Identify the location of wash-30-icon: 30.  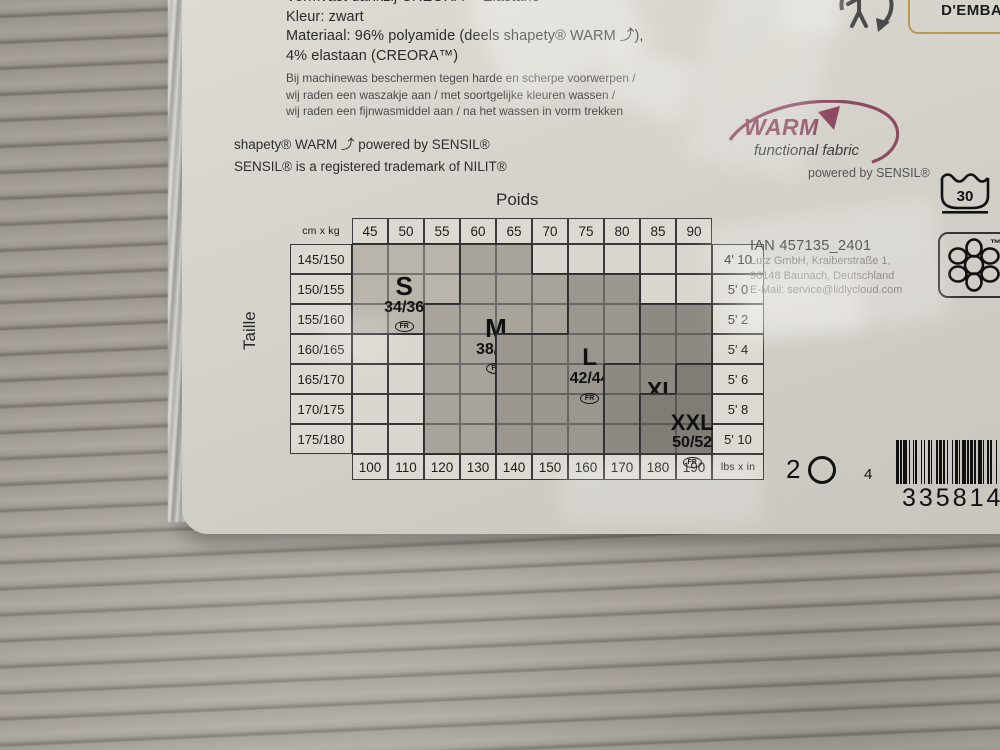
(965, 193).